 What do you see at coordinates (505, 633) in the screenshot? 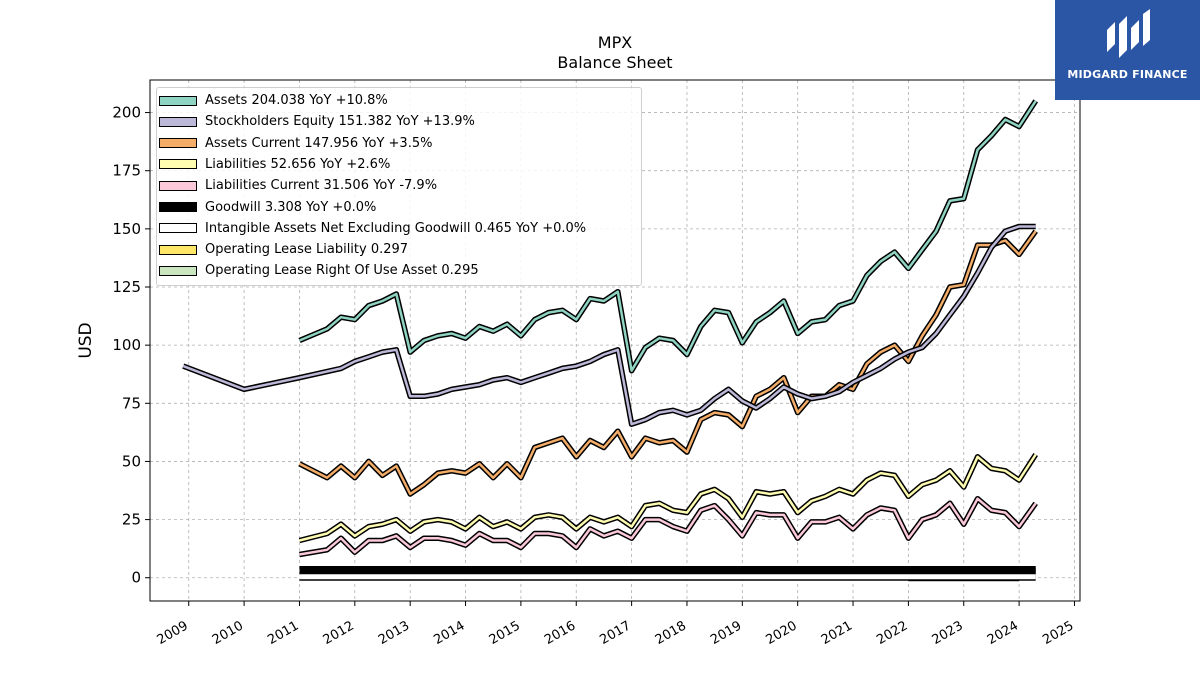
I see `x-tick-label: 2015` at bounding box center [505, 633].